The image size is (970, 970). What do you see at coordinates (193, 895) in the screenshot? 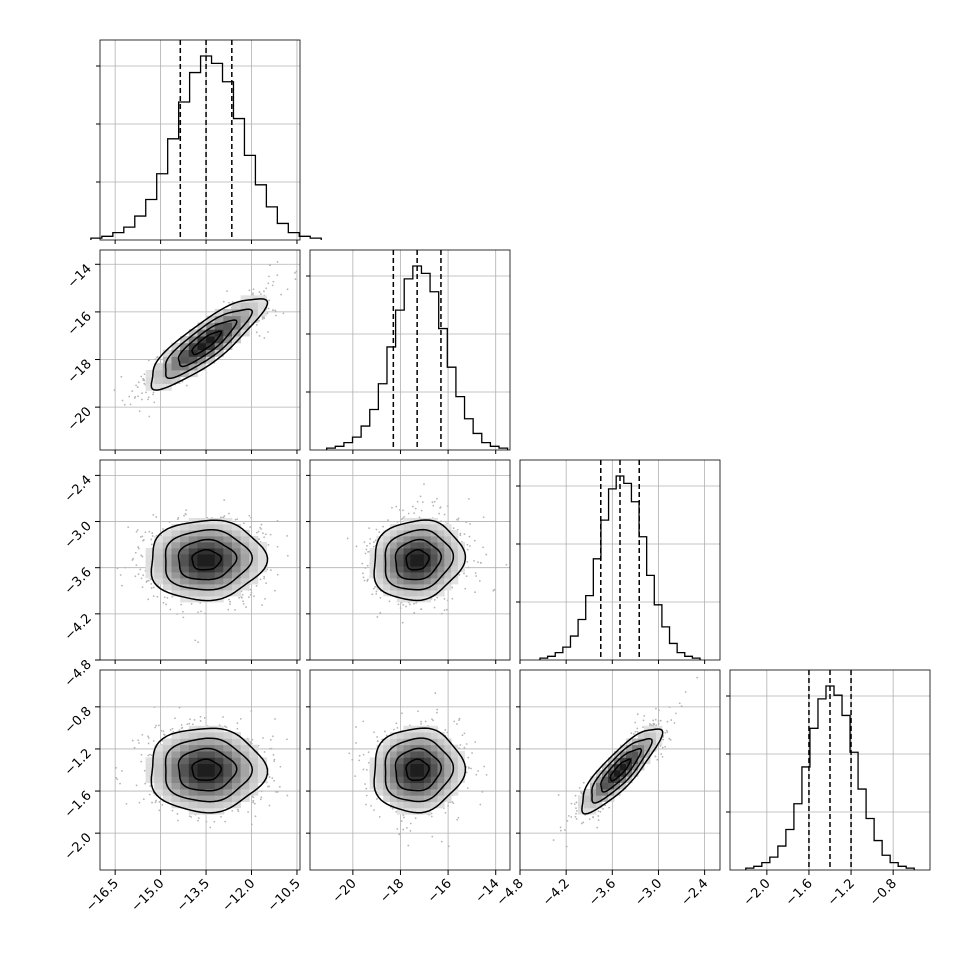
I see `x-tick-label: −13.5` at bounding box center [193, 895].